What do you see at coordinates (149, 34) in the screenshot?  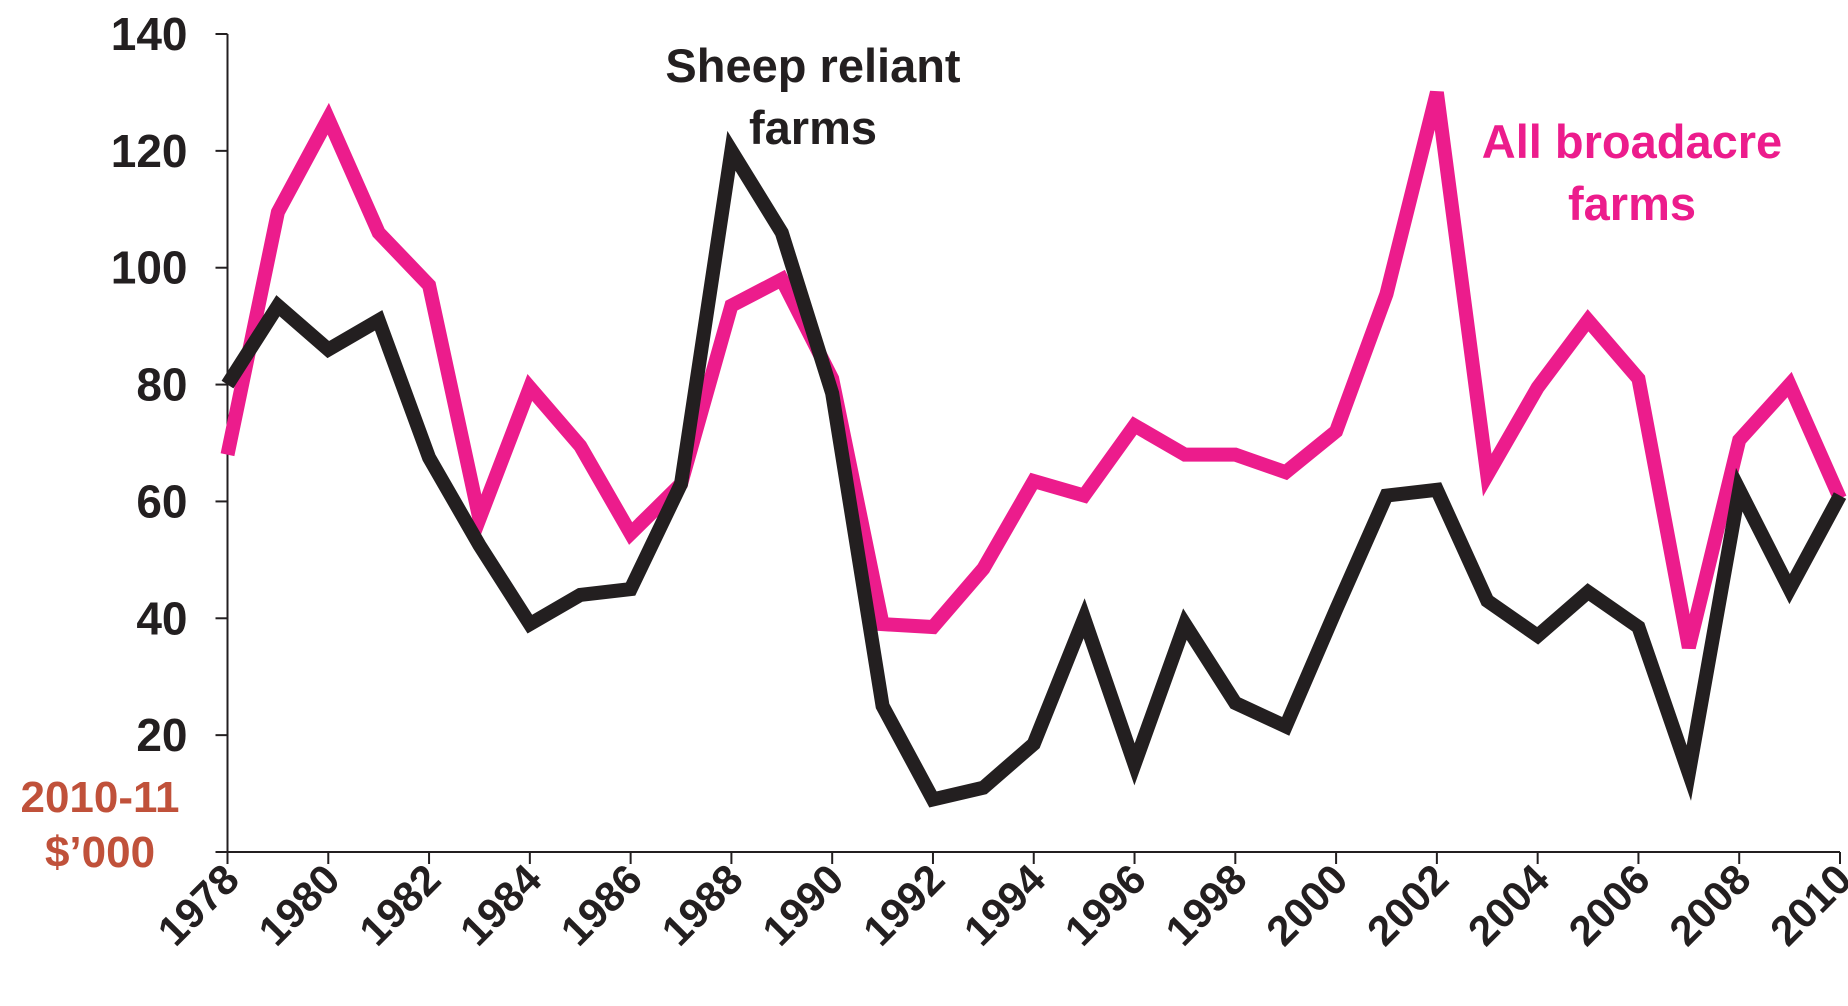 I see `y-tick-label: 140` at bounding box center [149, 34].